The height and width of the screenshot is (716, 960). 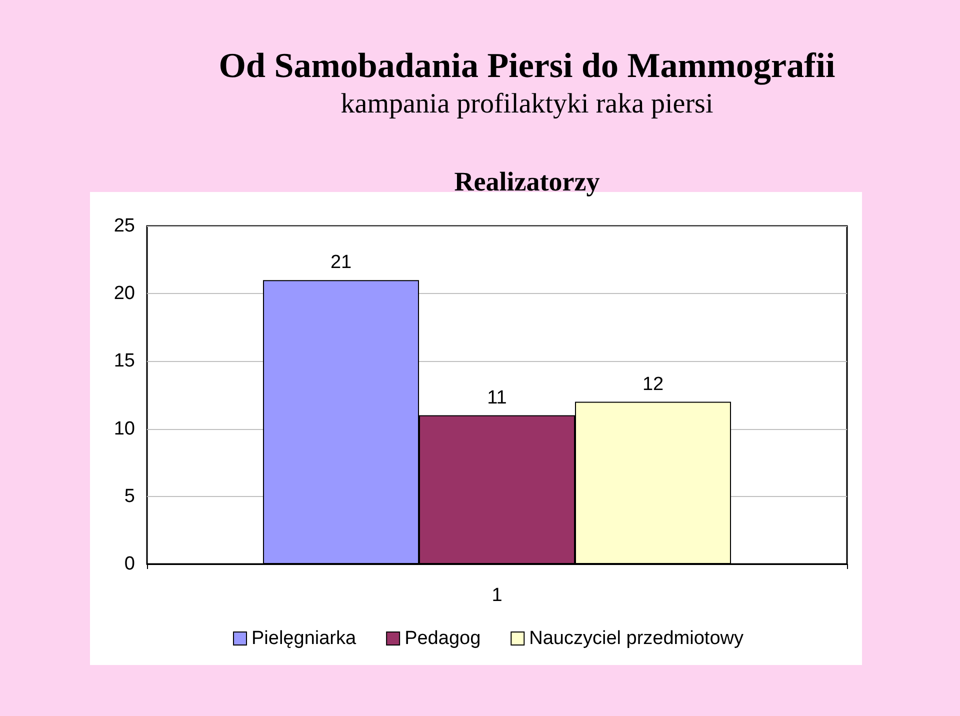 I want to click on legend-label: Nauczyciel przedmiotowy, so click(x=636, y=638).